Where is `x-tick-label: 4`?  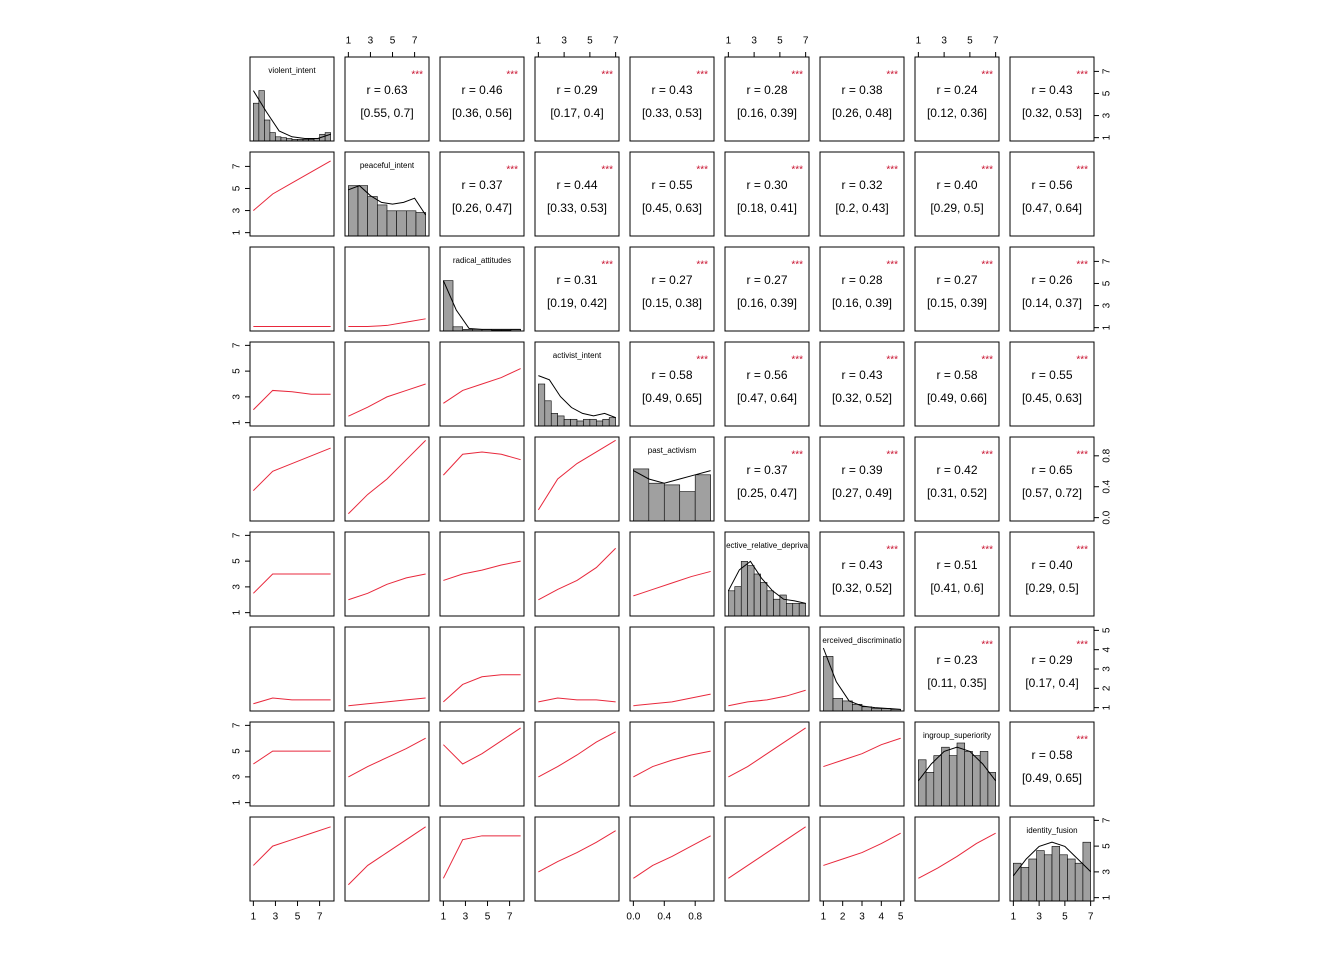 x-tick-label: 4 is located at coordinates (882, 917).